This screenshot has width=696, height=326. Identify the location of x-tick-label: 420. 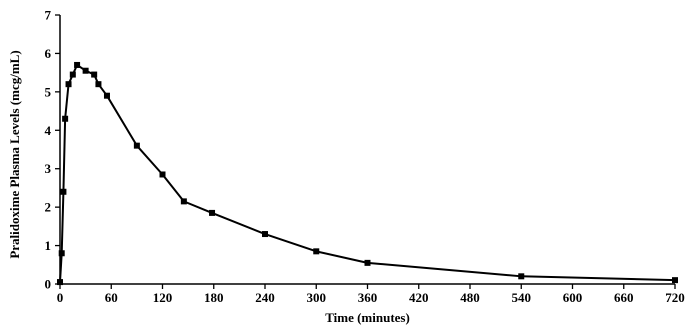
(419, 297).